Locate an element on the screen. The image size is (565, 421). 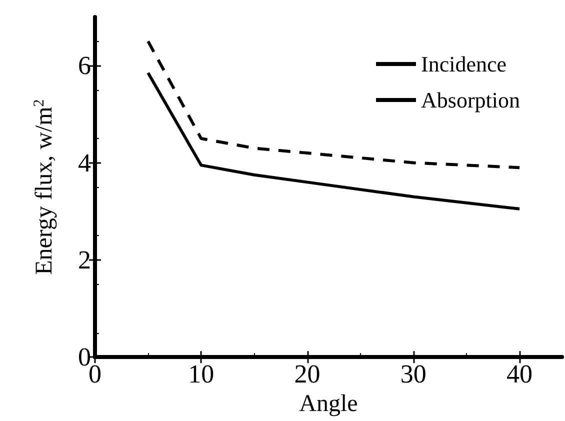
legend-label: Absorption is located at coordinates (470, 100).